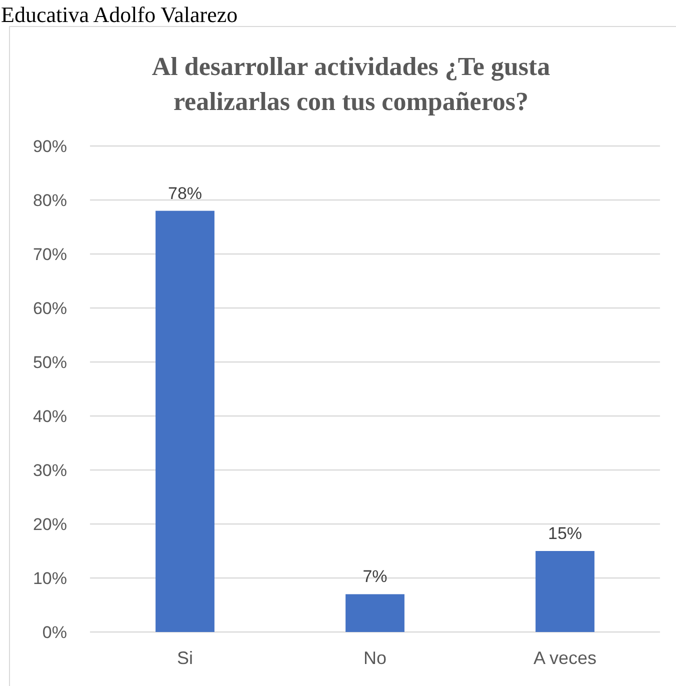 This screenshot has width=676, height=686. I want to click on x-tick-label: A veces, so click(565, 658).